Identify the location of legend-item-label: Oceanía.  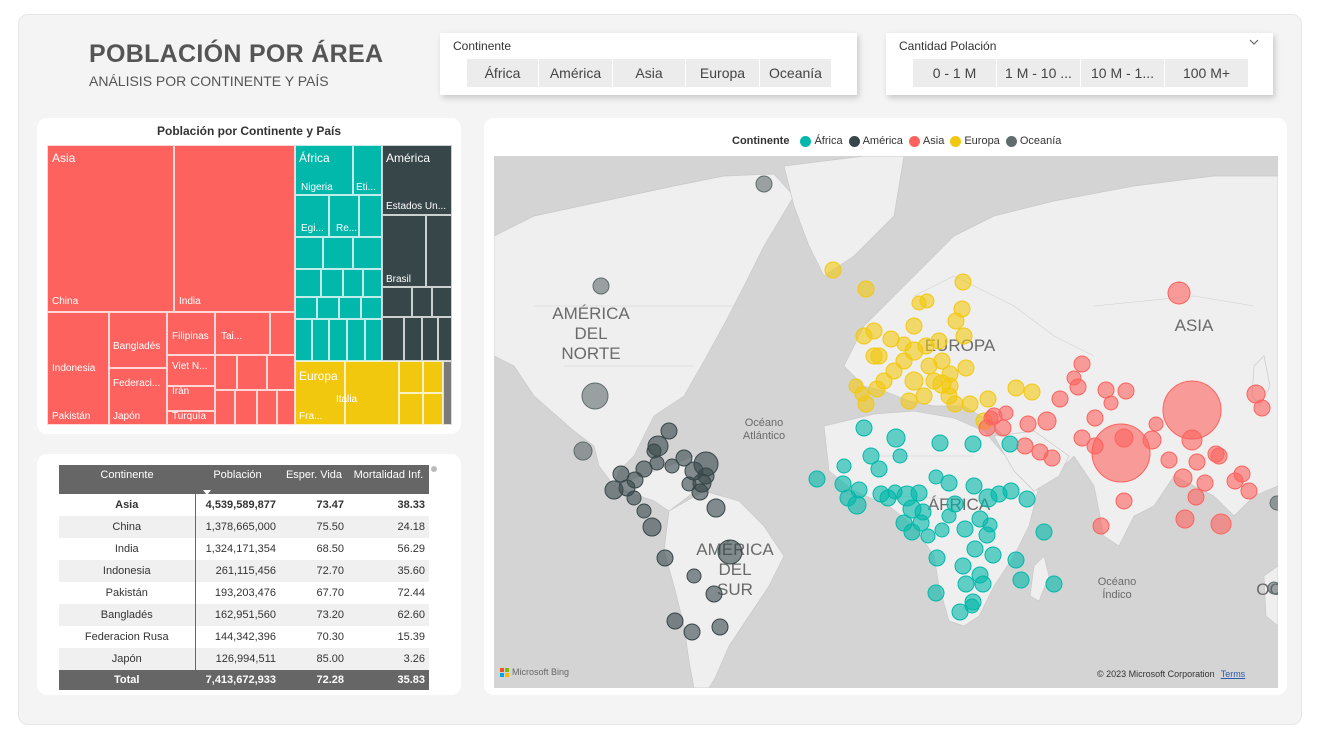
(1040, 141).